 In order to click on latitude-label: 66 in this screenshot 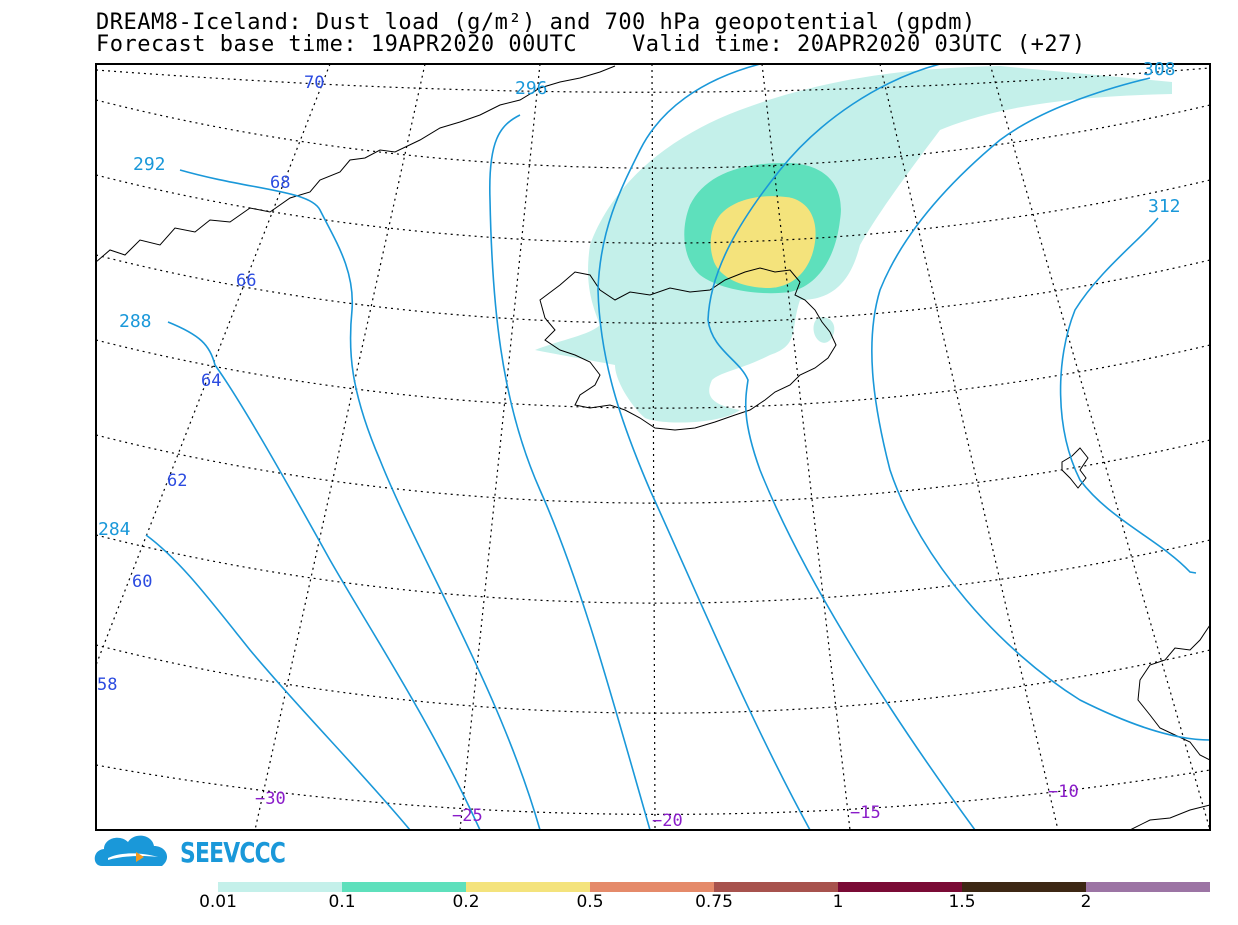, I will do `click(246, 281)`.